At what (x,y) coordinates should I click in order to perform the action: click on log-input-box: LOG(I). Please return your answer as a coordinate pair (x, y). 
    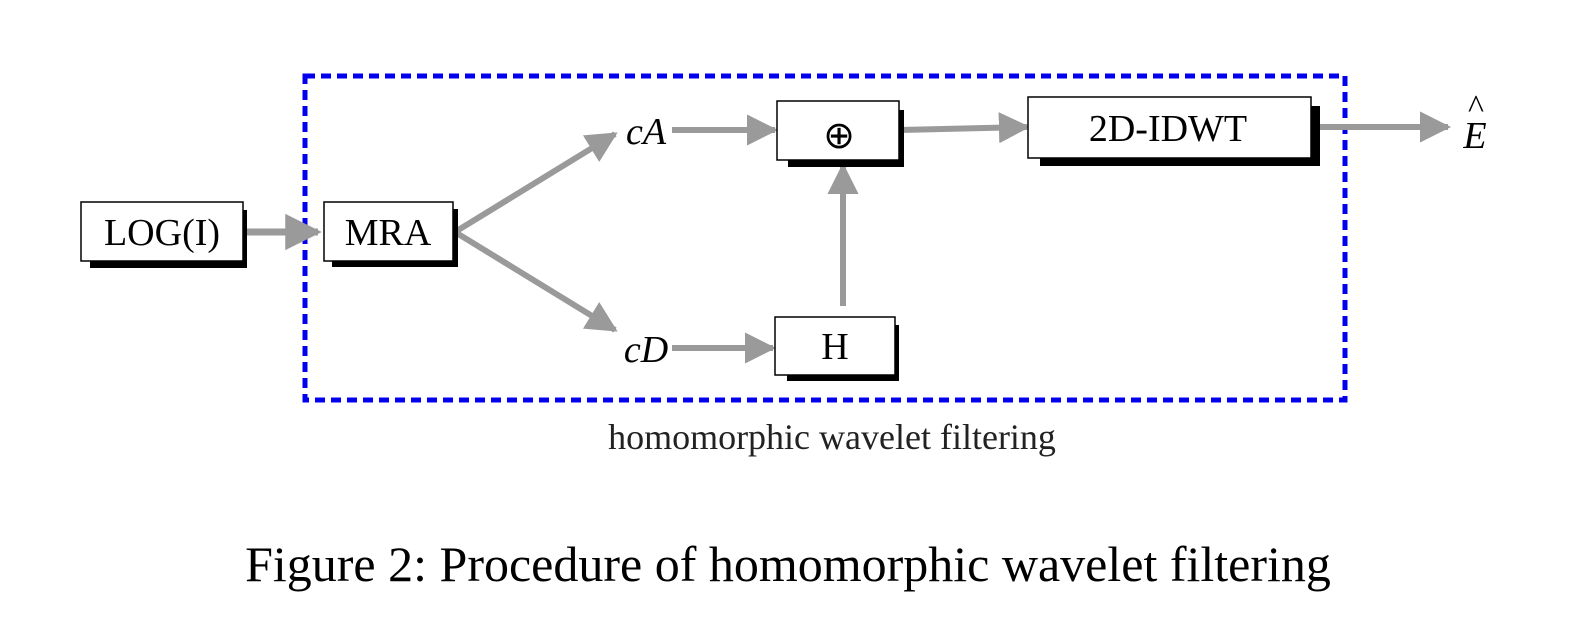
    Looking at the image, I should click on (163, 234).